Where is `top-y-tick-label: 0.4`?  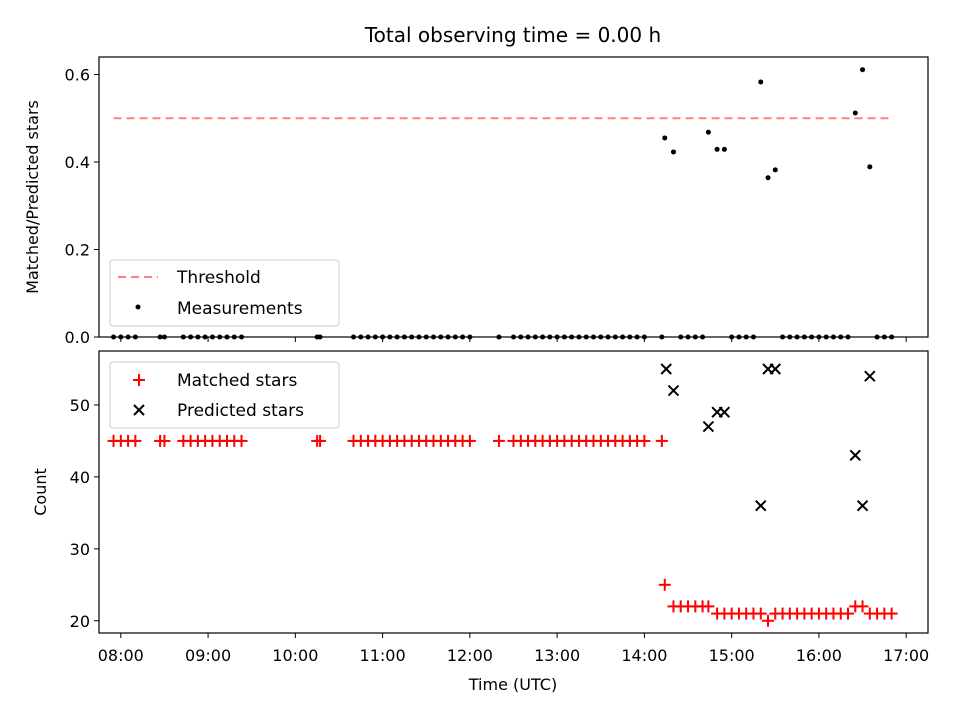
top-y-tick-label: 0.4 is located at coordinates (77, 162).